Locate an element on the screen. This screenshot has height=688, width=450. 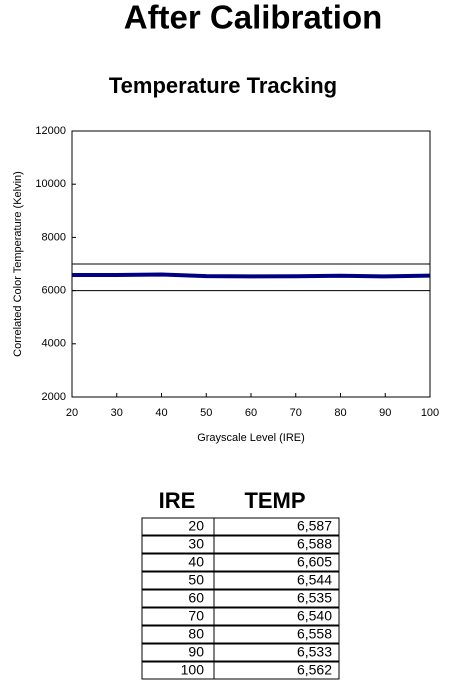
y-tick-label: 8000 is located at coordinates (54, 237).